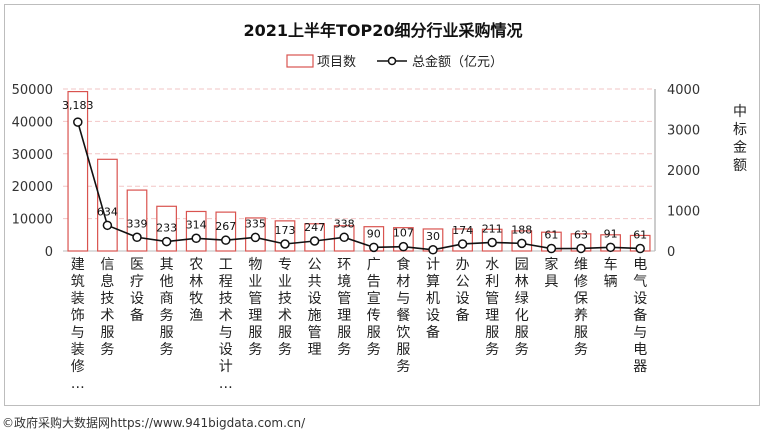  What do you see at coordinates (492, 228) in the screenshot?
I see `line-data-label: 211` at bounding box center [492, 228].